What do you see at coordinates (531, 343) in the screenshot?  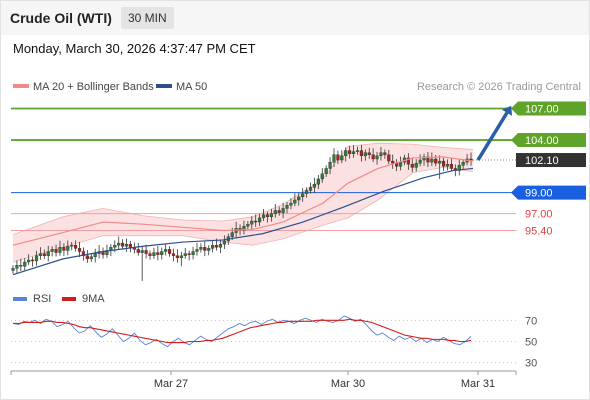 I see `rsi-tick-50: 50` at bounding box center [531, 343].